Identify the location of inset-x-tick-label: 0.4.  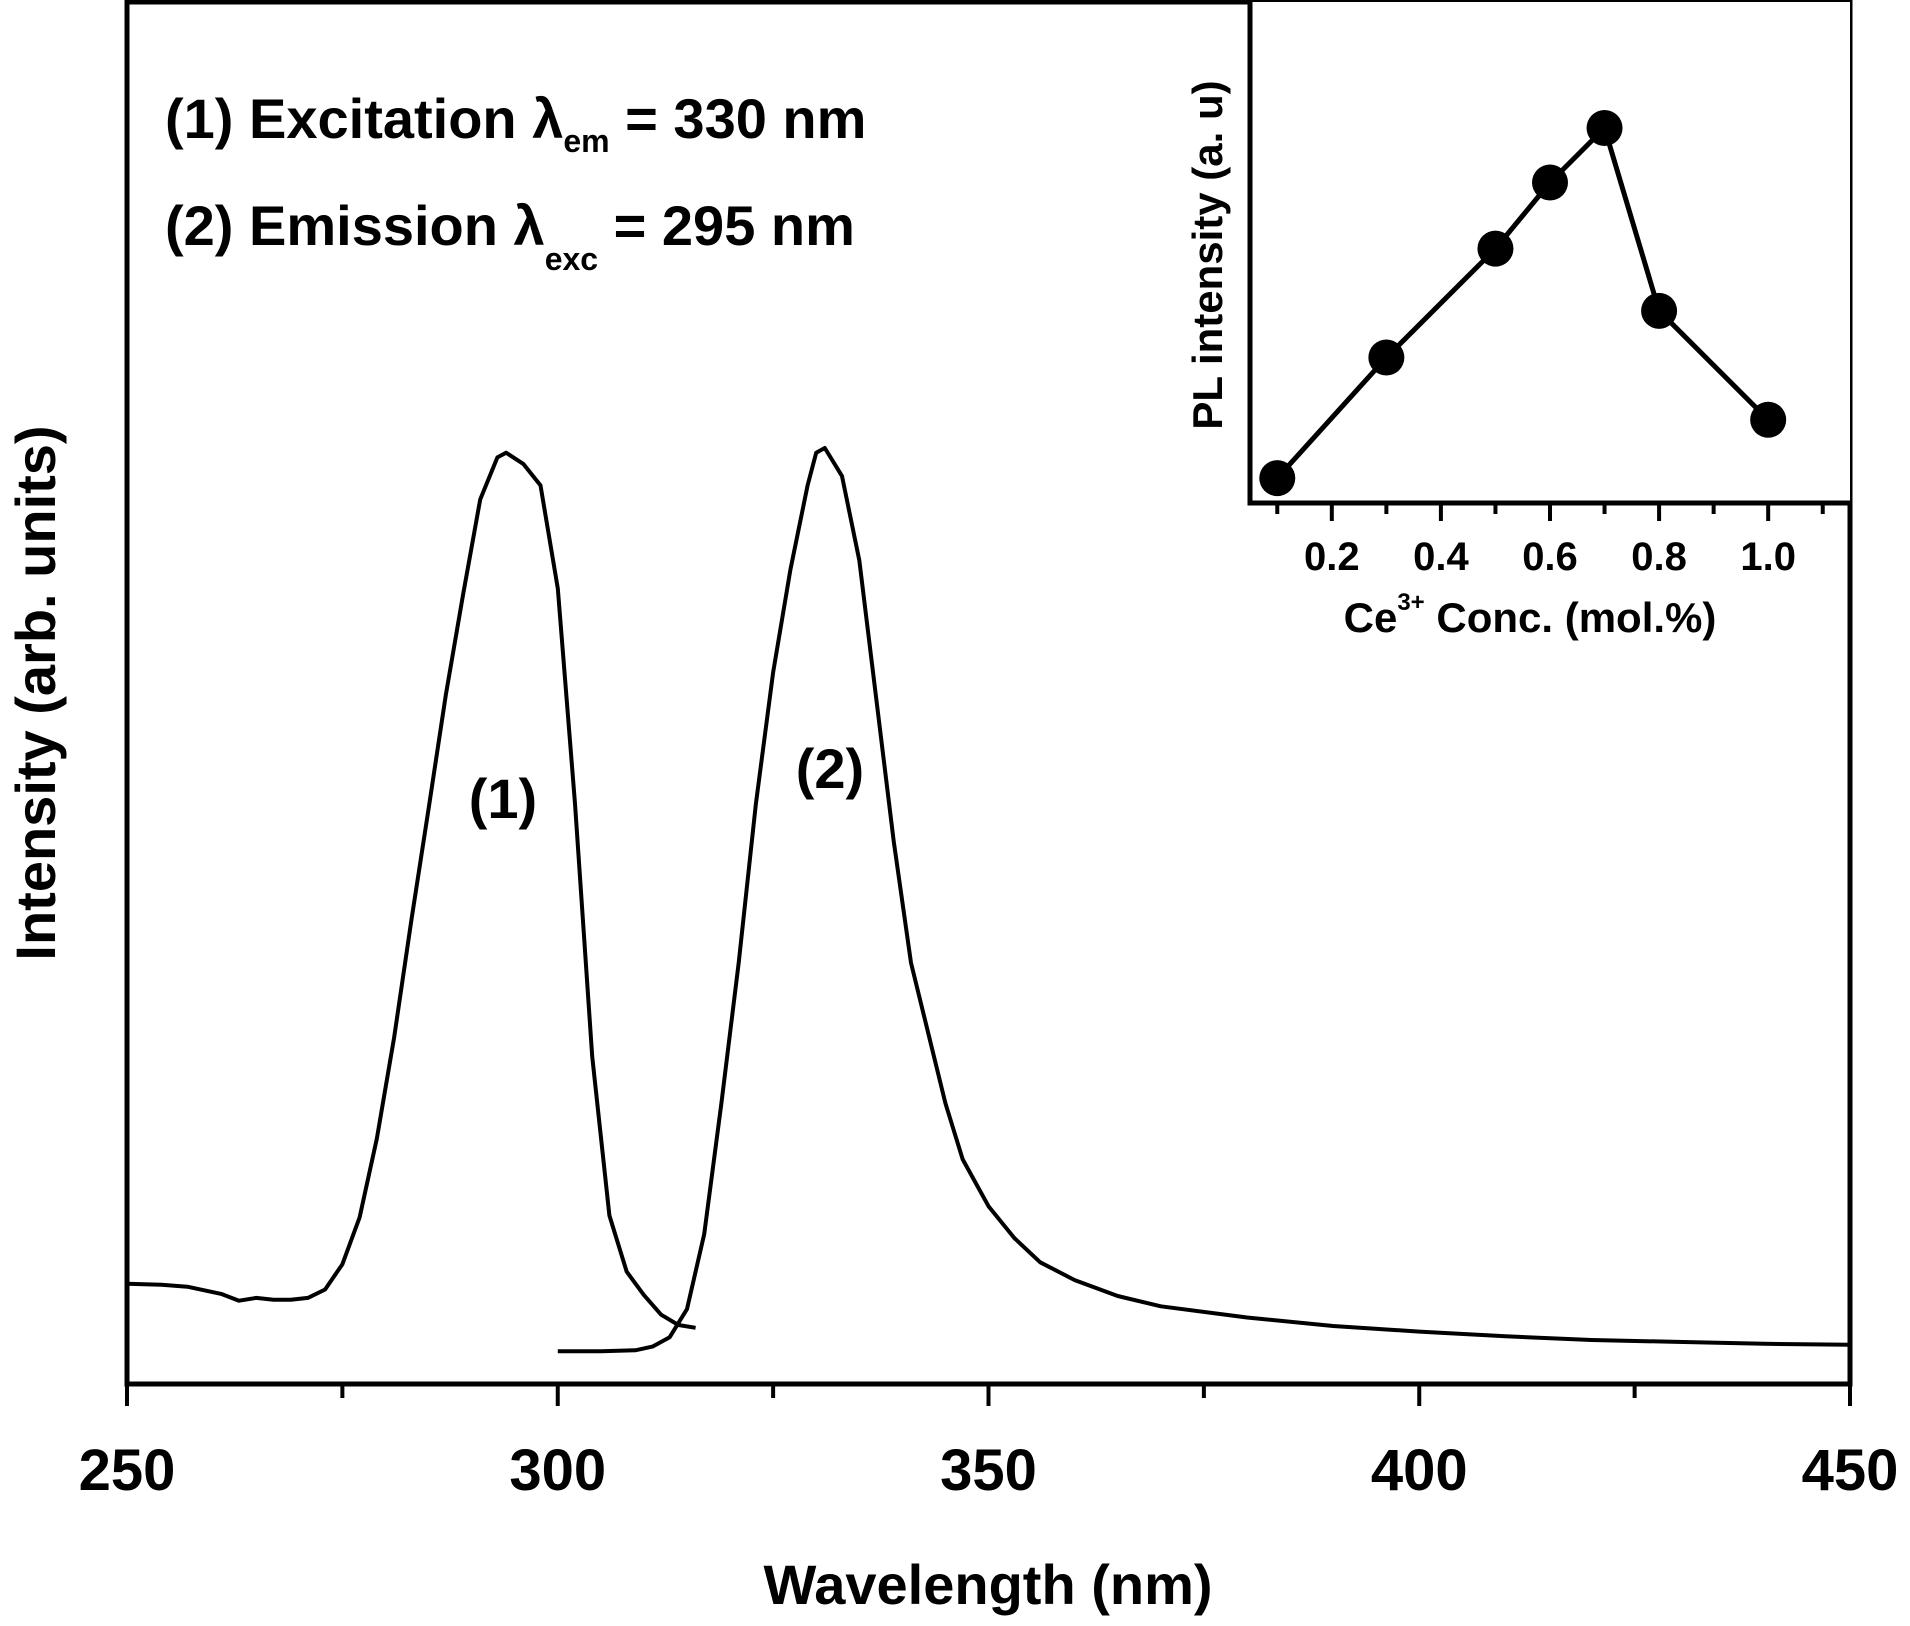
(1441, 557).